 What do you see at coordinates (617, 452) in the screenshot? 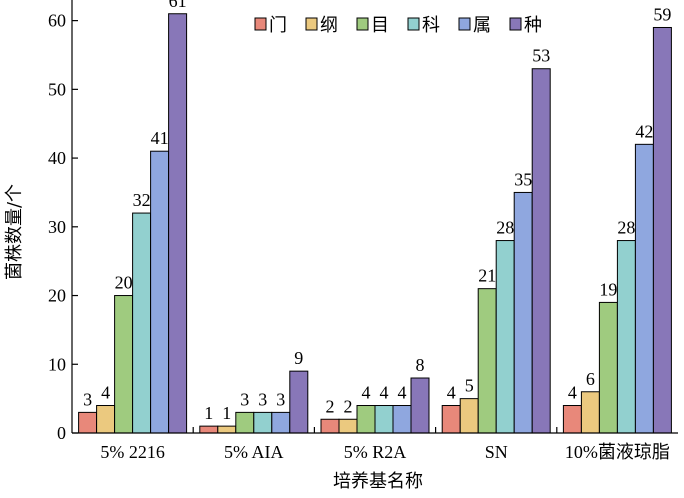
I see `x-tick-label: 10%菌液琼脂` at bounding box center [617, 452].